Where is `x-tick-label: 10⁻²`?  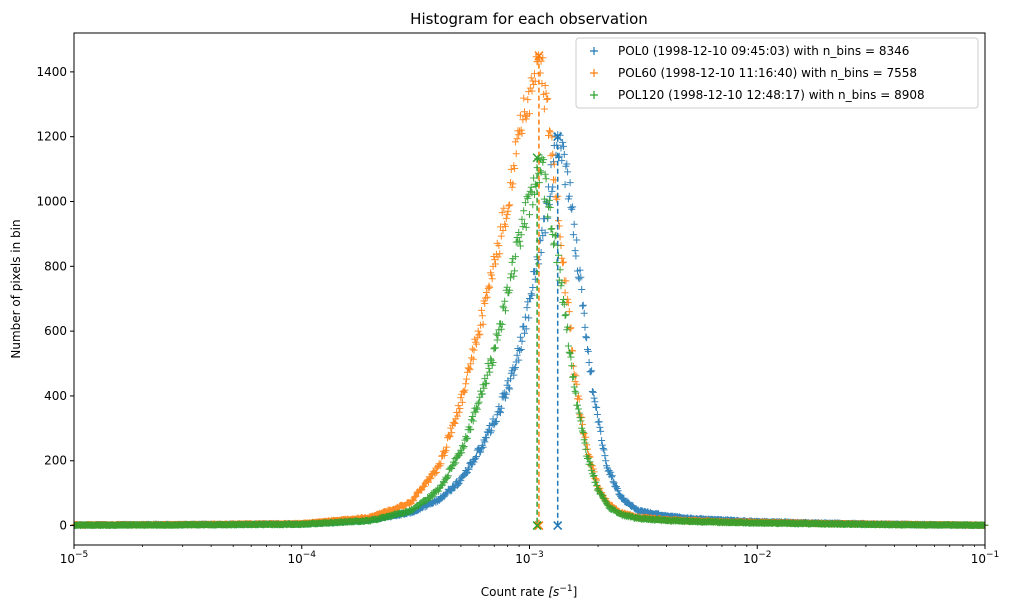 x-tick-label: 10⁻² is located at coordinates (757, 558).